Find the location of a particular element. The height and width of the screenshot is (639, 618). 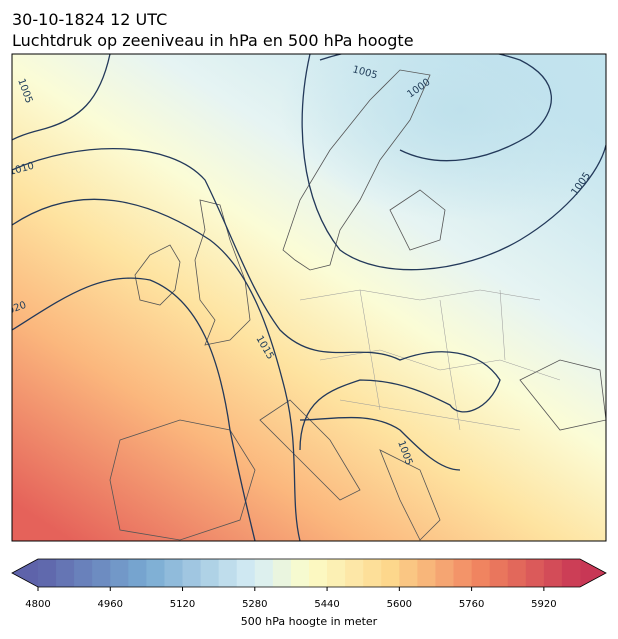

colorbar-tick-label: 5600 is located at coordinates (399, 604).